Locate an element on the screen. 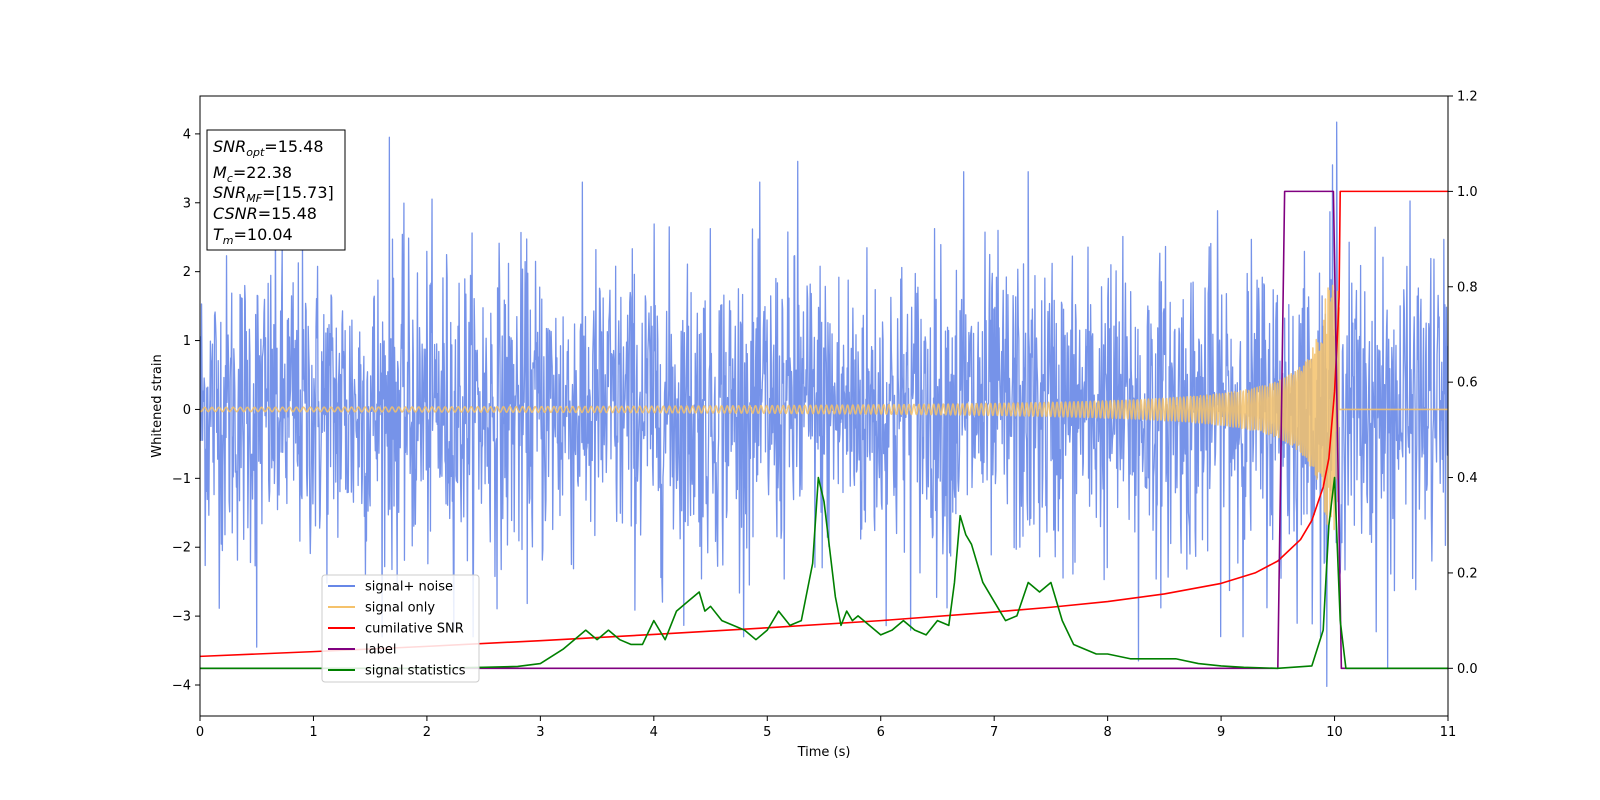 The height and width of the screenshot is (800, 1600). annotation-line: Tm=10.04 is located at coordinates (253, 236).